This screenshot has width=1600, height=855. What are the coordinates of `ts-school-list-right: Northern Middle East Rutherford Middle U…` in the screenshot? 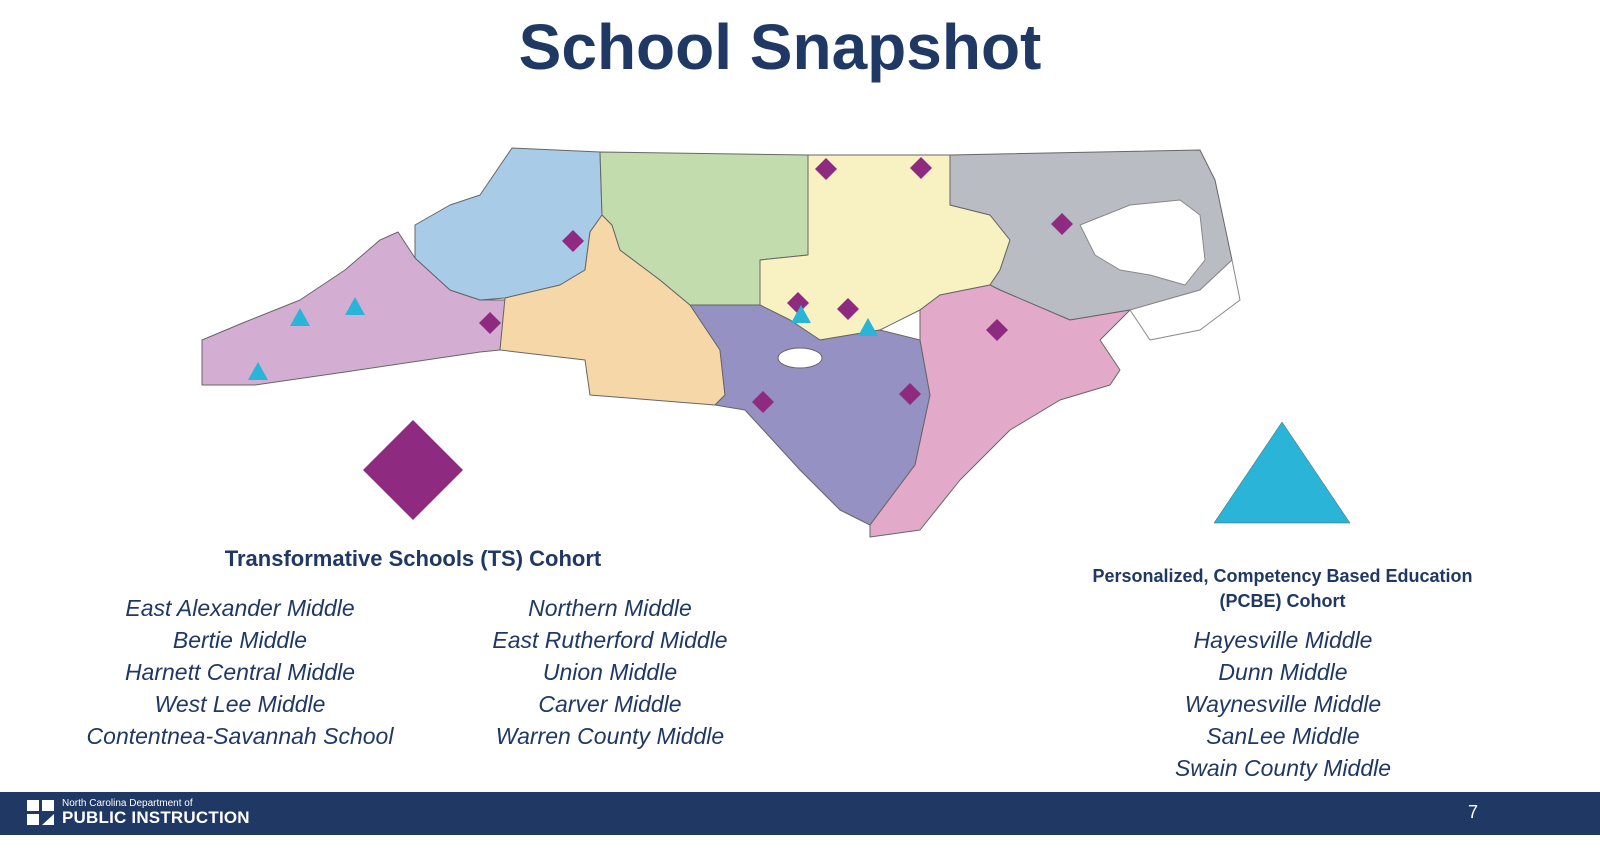 It's located at (610, 672).